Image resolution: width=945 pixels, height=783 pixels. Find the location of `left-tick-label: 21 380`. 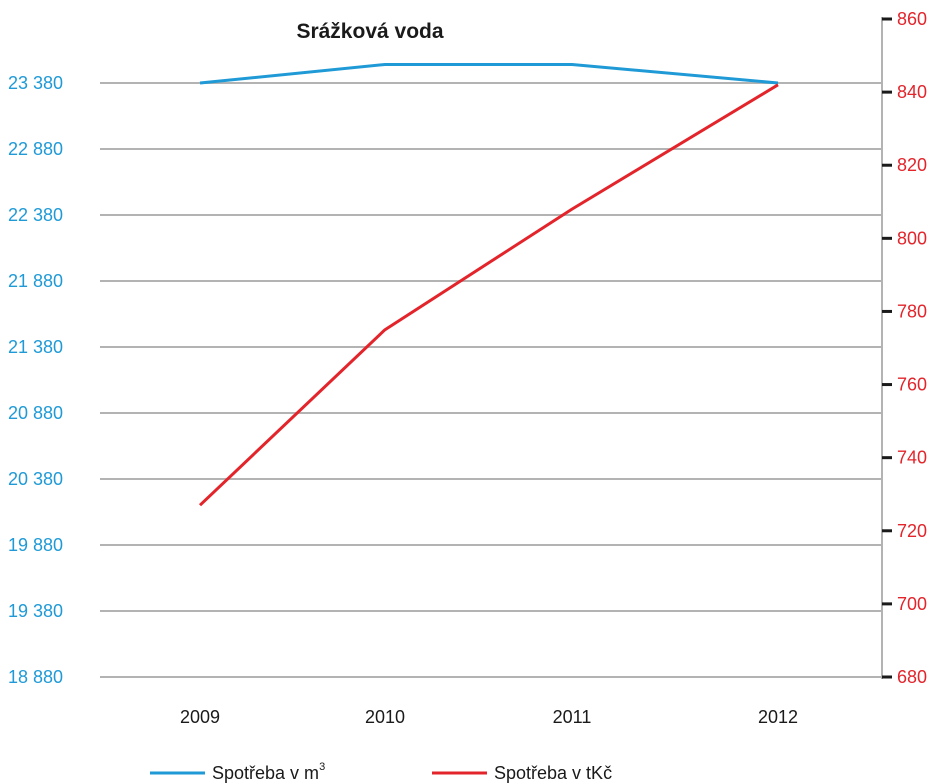

left-tick-label: 21 380 is located at coordinates (35, 347).